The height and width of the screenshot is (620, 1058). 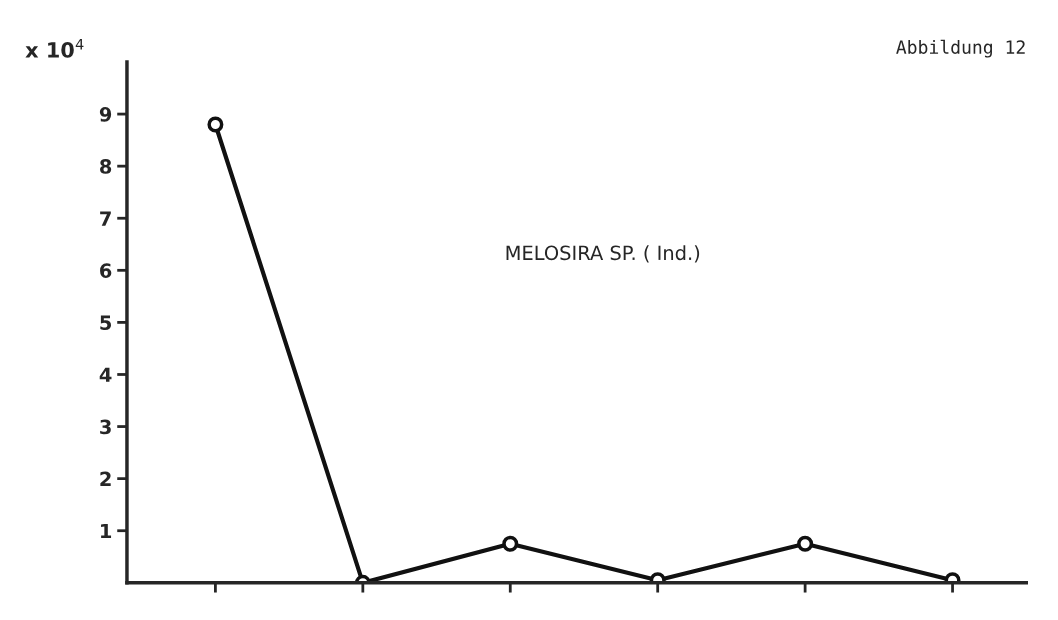 I want to click on y-axis-title: x 10$^{4}$, so click(x=54, y=48).